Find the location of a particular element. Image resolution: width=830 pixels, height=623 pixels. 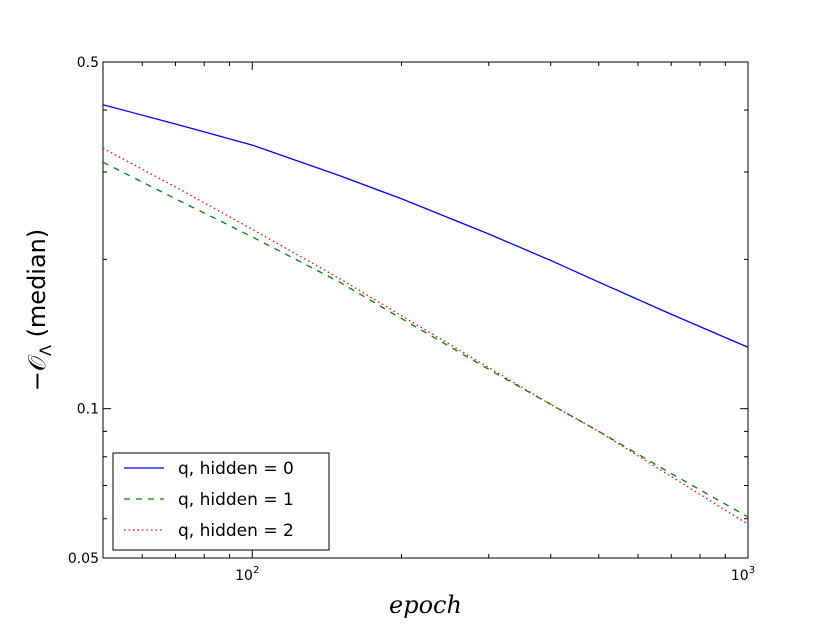

y-axis-title: −𝒪Λ (median) is located at coordinates (39, 310).